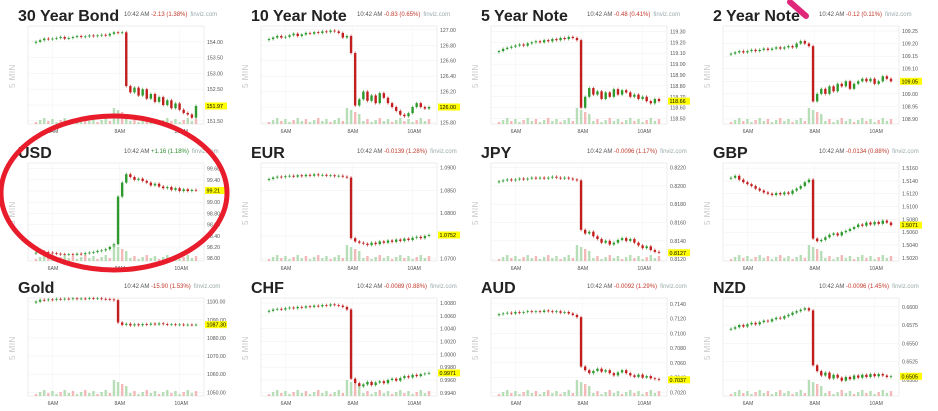 The width and height of the screenshot is (938, 411). What do you see at coordinates (756, 16) in the screenshot?
I see `chart-title: 2 Year Note` at bounding box center [756, 16].